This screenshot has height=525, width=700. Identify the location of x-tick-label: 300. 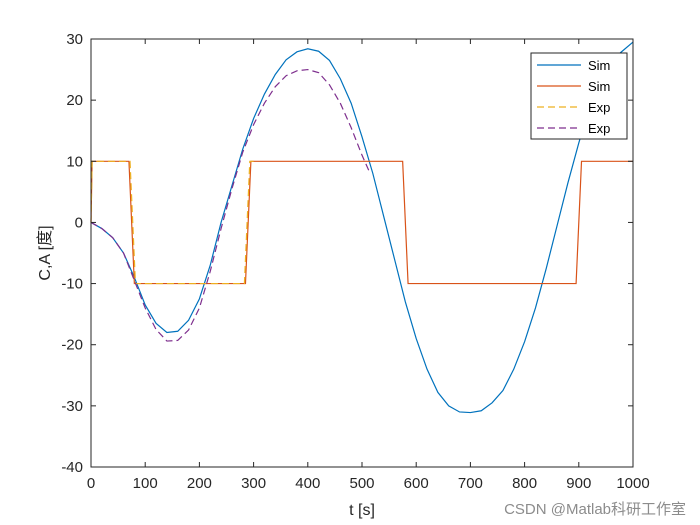
(253, 483).